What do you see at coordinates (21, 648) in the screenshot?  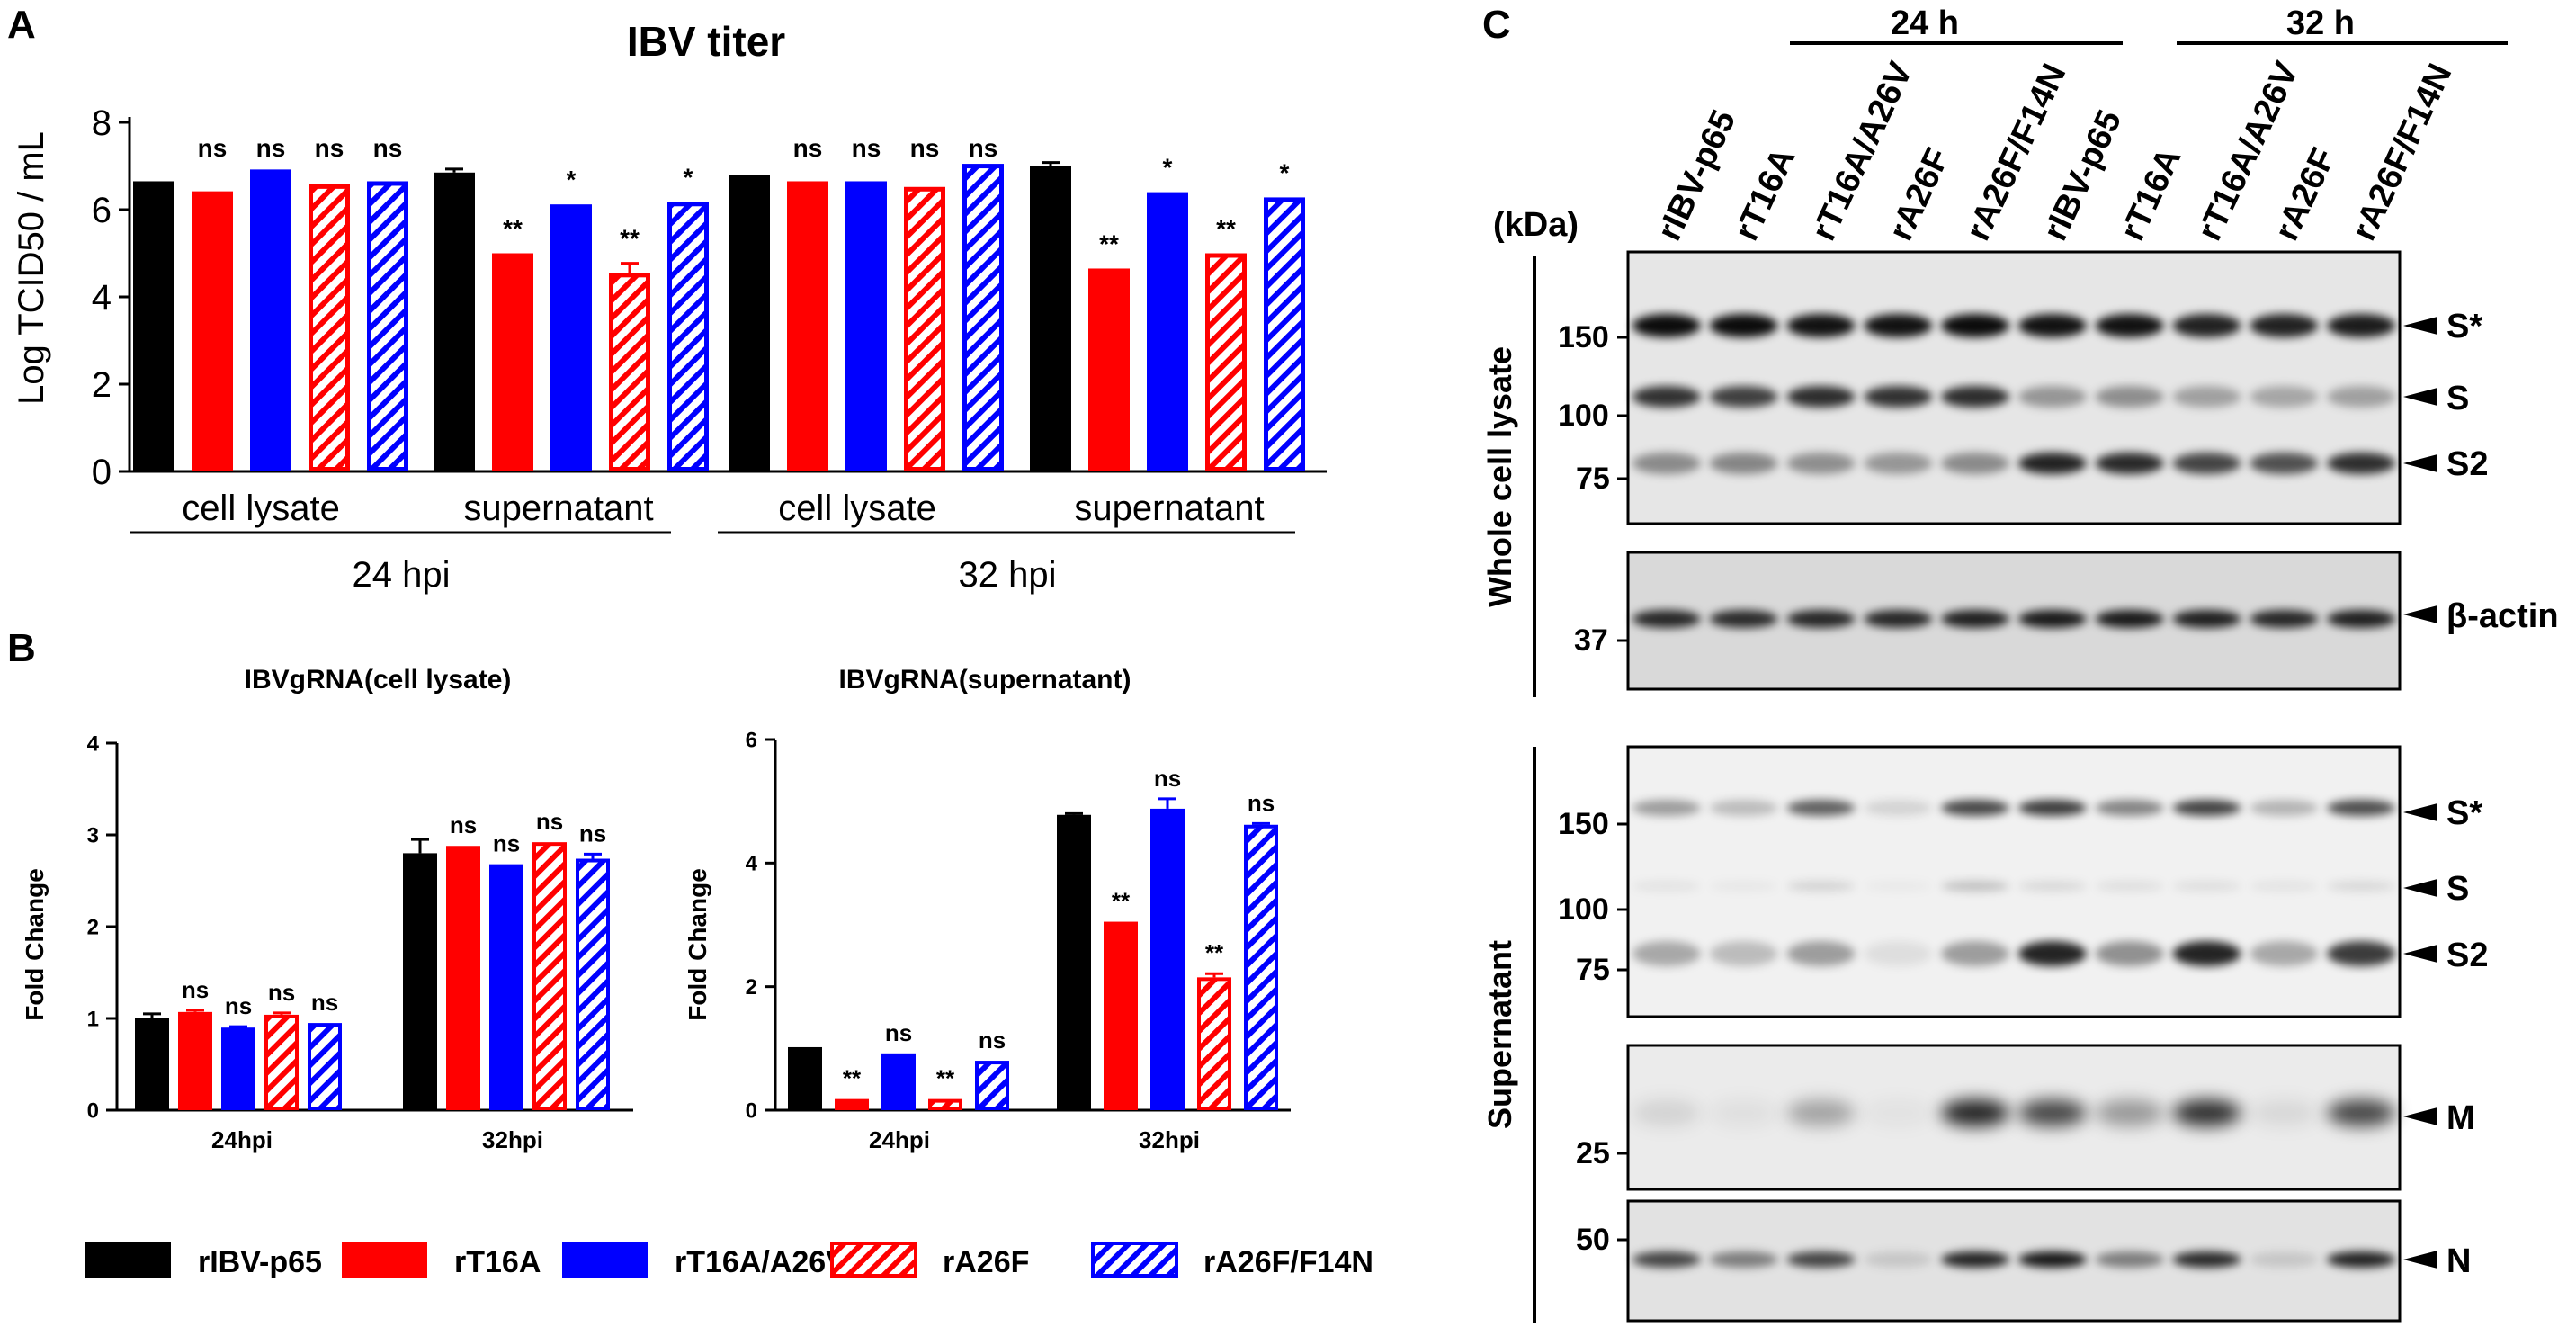 I see `panel-label-b: B` at bounding box center [21, 648].